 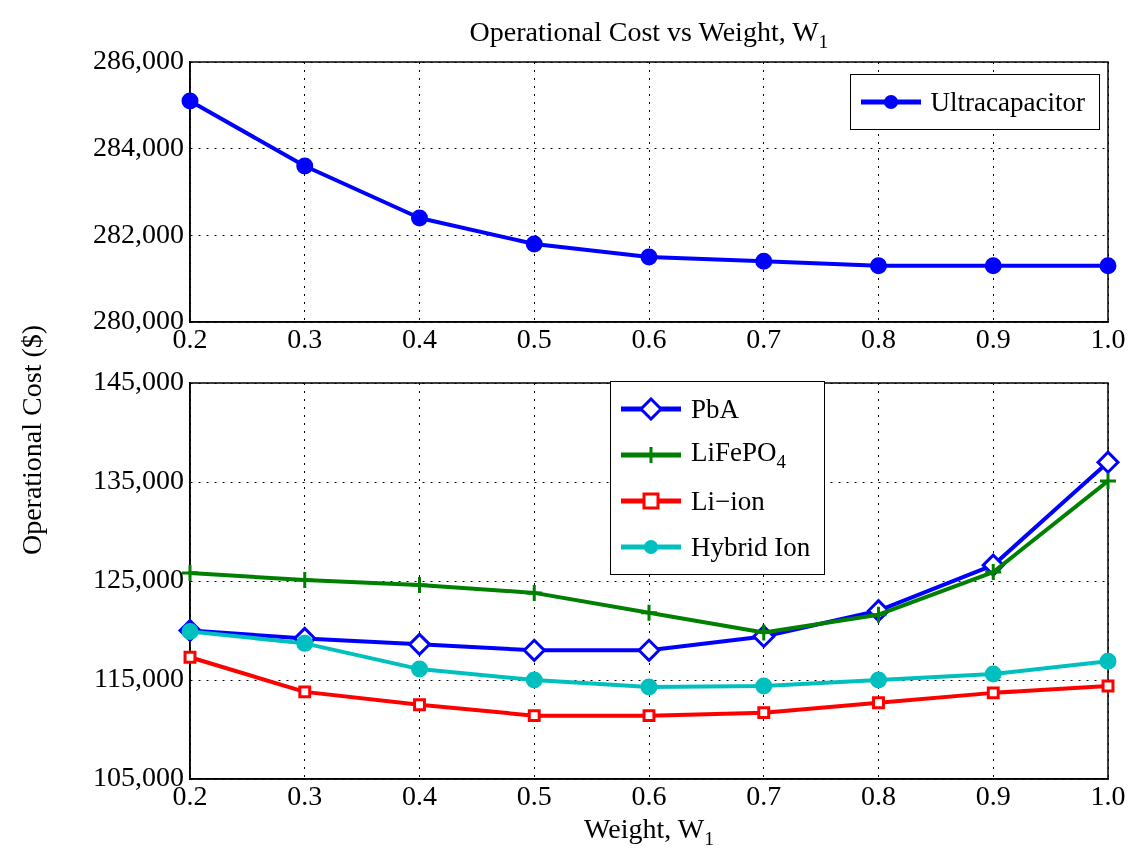 I want to click on y-axis-title: Operational Cost ($), so click(x=32, y=440).